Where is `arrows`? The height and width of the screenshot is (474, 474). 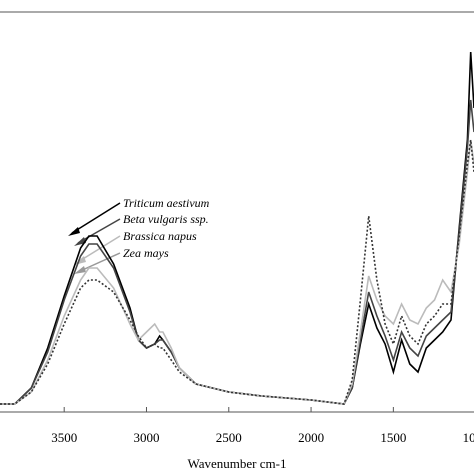
arrows is located at coordinates (94, 238).